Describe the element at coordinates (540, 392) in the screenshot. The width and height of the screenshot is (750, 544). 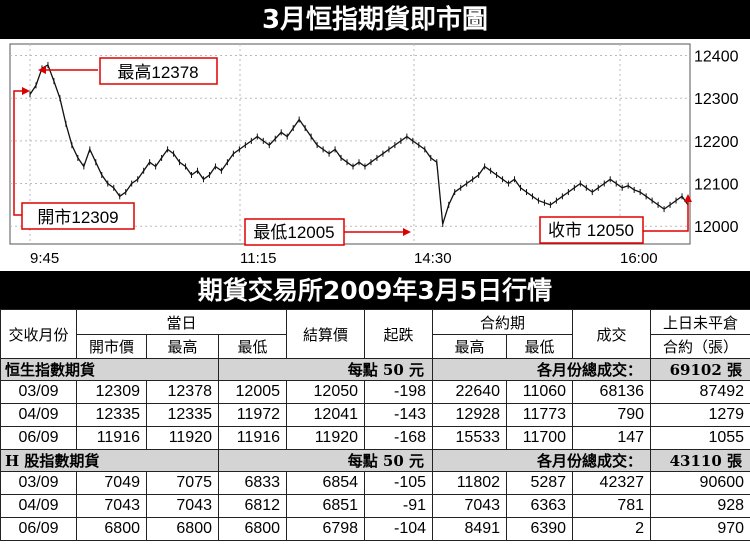
I see `table-cell: 11060` at that location.